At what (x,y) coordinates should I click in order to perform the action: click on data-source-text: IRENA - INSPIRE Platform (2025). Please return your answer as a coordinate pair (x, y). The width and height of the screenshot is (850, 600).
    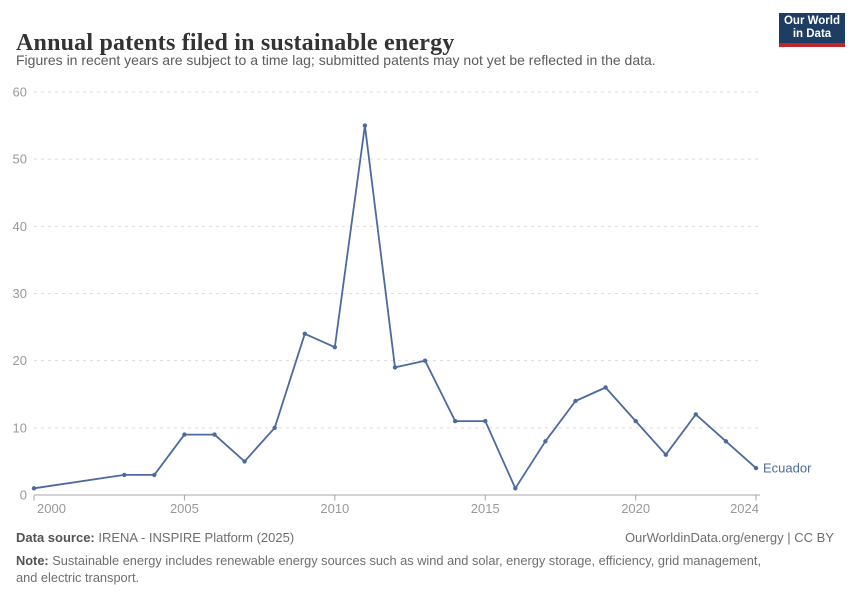
    Looking at the image, I should click on (194, 537).